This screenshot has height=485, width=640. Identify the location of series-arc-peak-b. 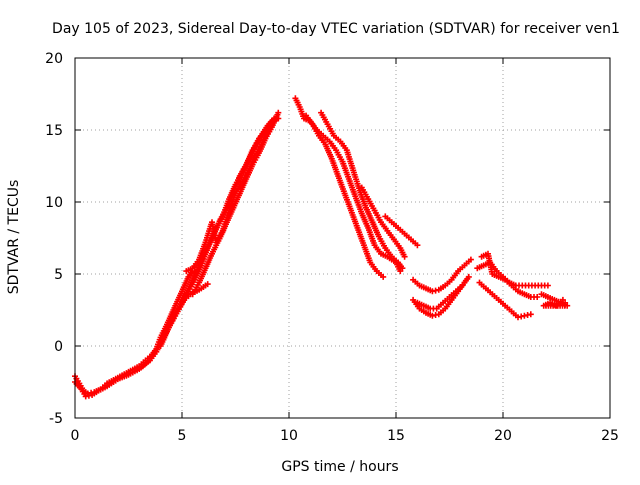
(345, 196).